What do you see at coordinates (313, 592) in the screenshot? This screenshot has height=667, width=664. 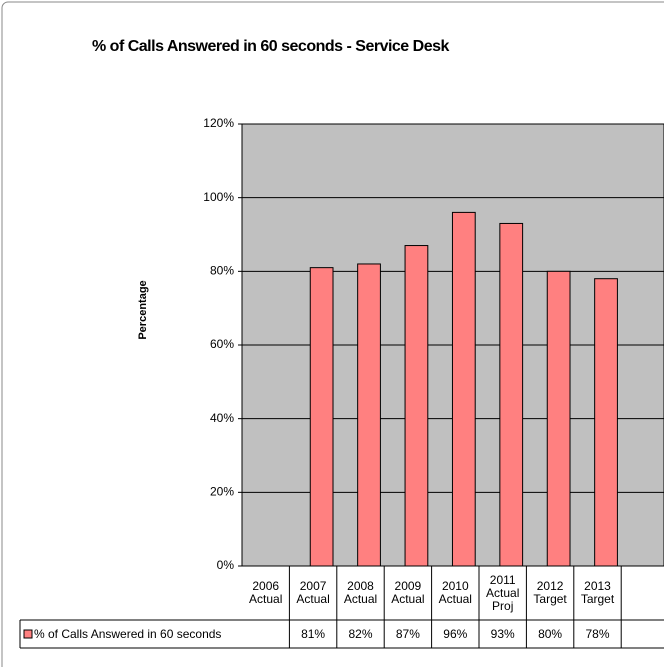 I see `x-tick-label: 2007 Actual` at bounding box center [313, 592].